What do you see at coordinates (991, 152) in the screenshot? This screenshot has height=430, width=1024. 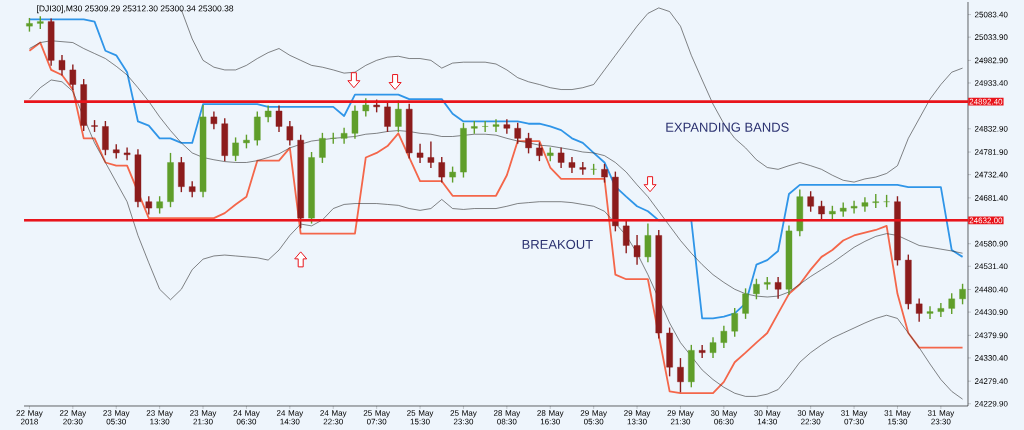 I see `y-tick-label: 24781.90` at bounding box center [991, 152].